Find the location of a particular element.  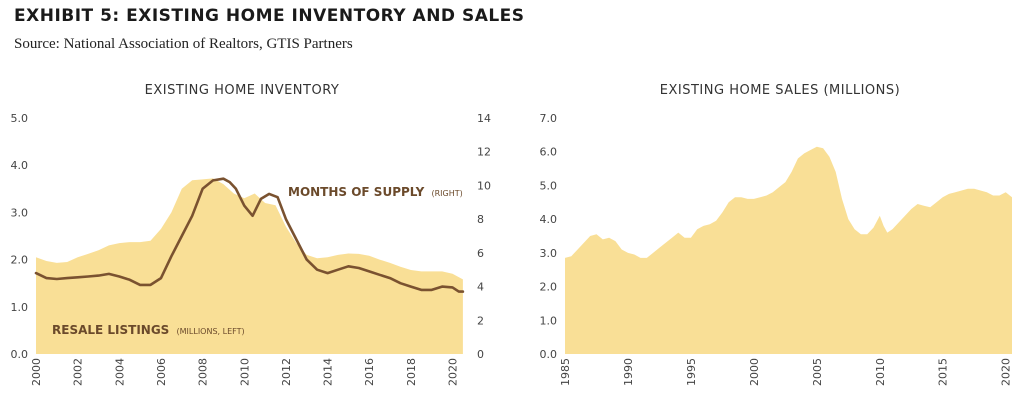

months-supply-label: MONTHS OF SUPPLY is located at coordinates (356, 192).